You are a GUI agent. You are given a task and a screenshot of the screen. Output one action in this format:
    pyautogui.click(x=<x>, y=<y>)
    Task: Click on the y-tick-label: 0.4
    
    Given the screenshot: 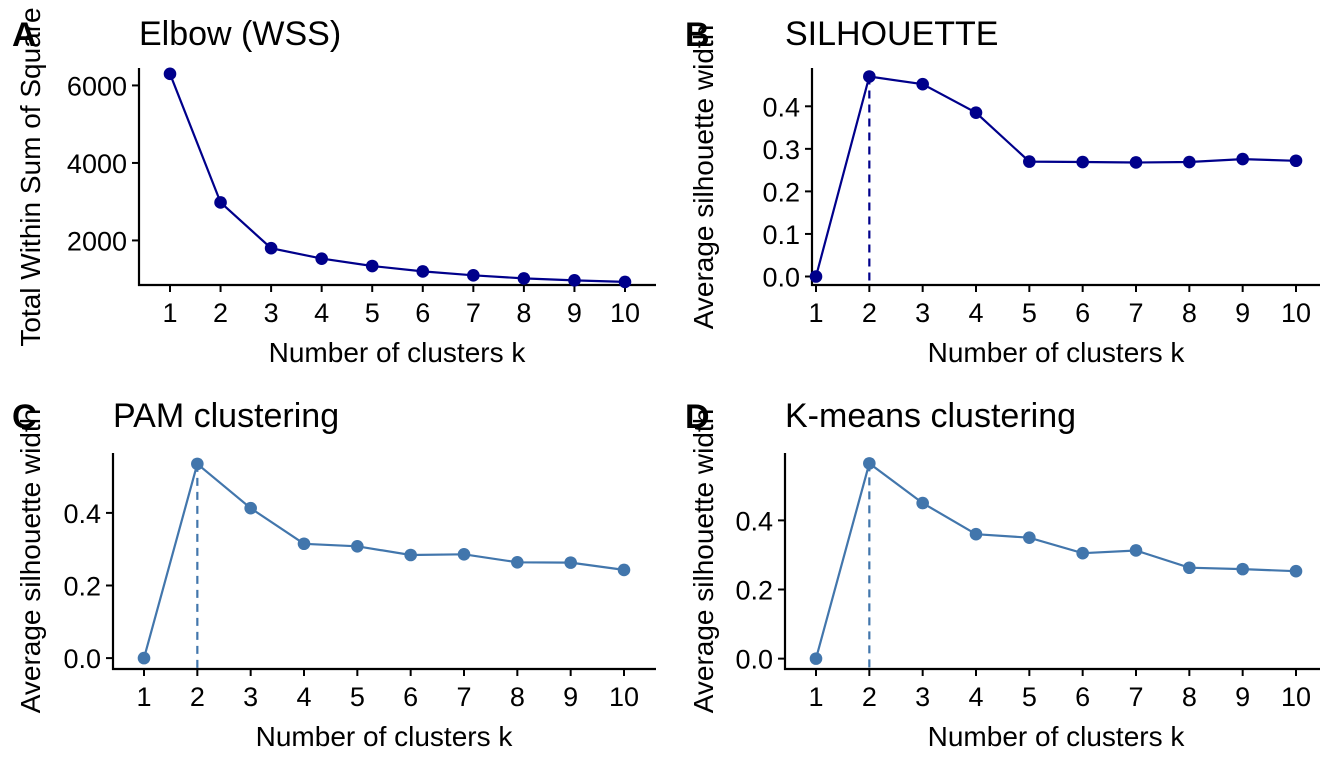 What is the action you would take?
    pyautogui.click(x=781, y=107)
    